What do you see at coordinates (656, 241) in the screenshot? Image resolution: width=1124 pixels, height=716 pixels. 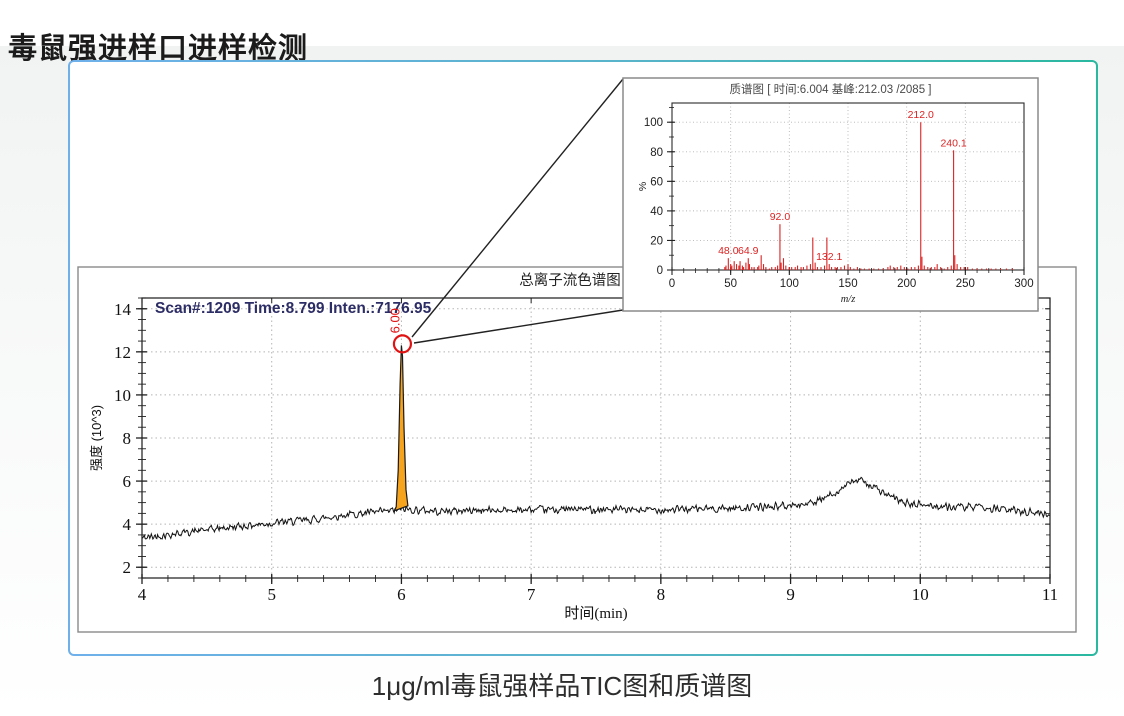 I see `ms-ytick-label: 20` at bounding box center [656, 241].